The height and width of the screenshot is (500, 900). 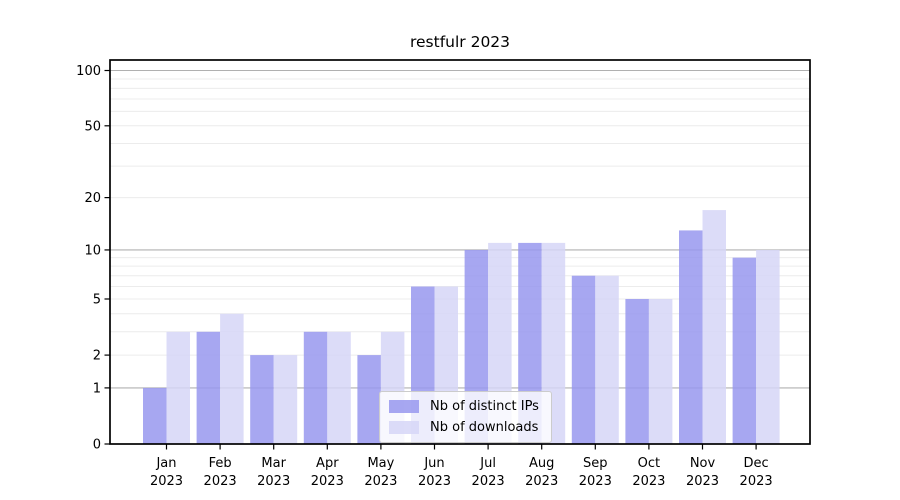 I want to click on y-tick-label: 5, so click(x=97, y=299).